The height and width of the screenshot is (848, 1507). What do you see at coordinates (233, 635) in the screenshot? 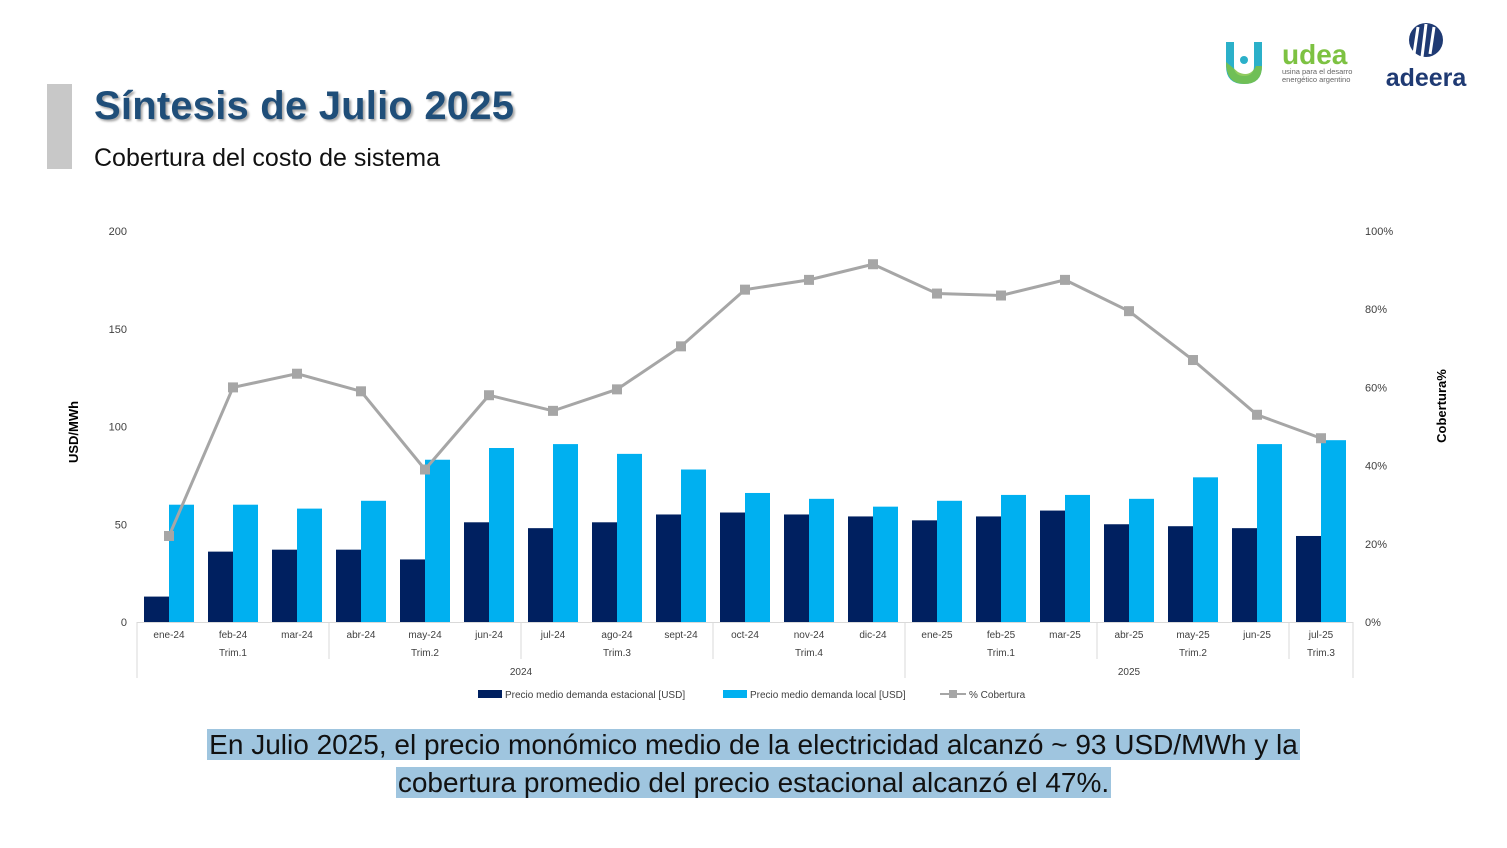
I see `x-tick-label: feb-24` at bounding box center [233, 635].